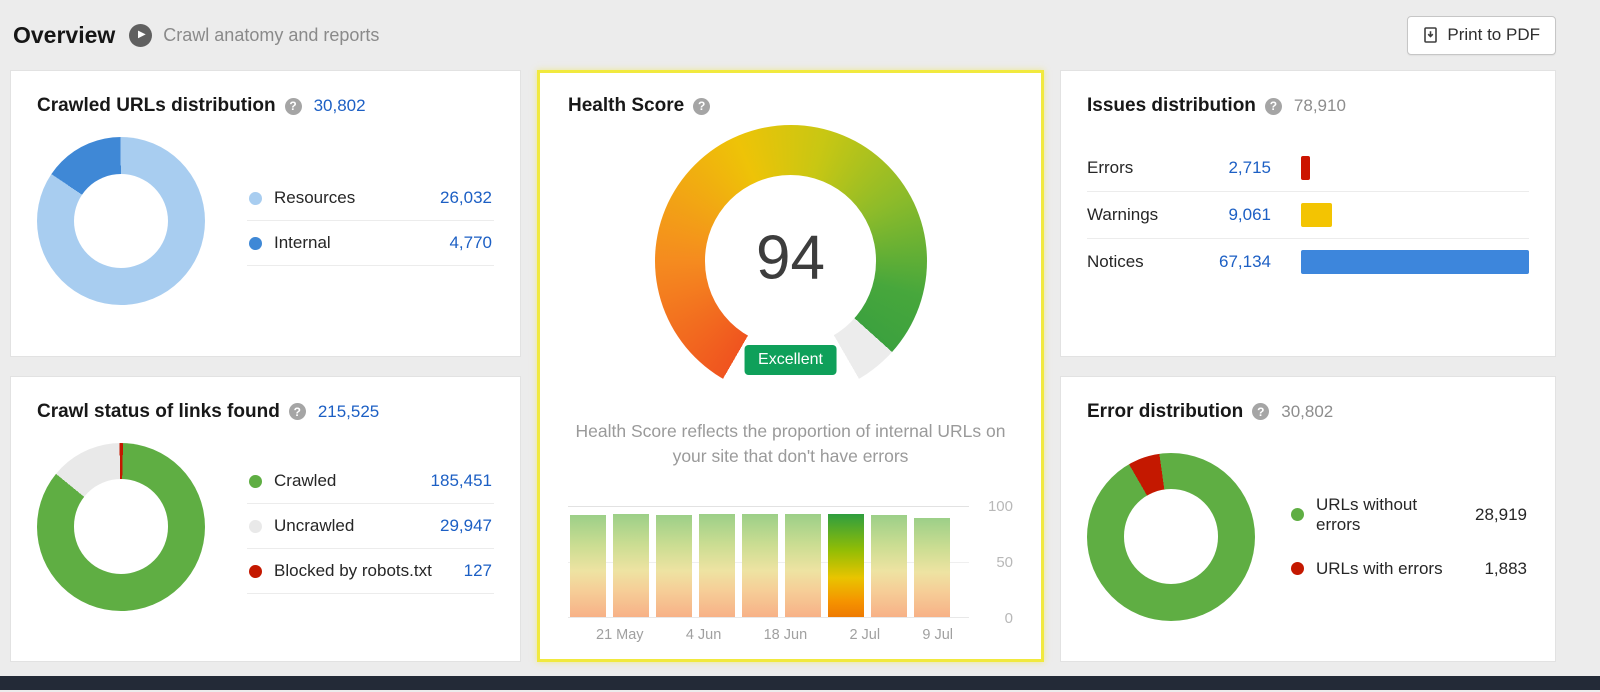 This screenshot has height=692, width=1600. I want to click on x-label: 4 Jun, so click(703, 635).